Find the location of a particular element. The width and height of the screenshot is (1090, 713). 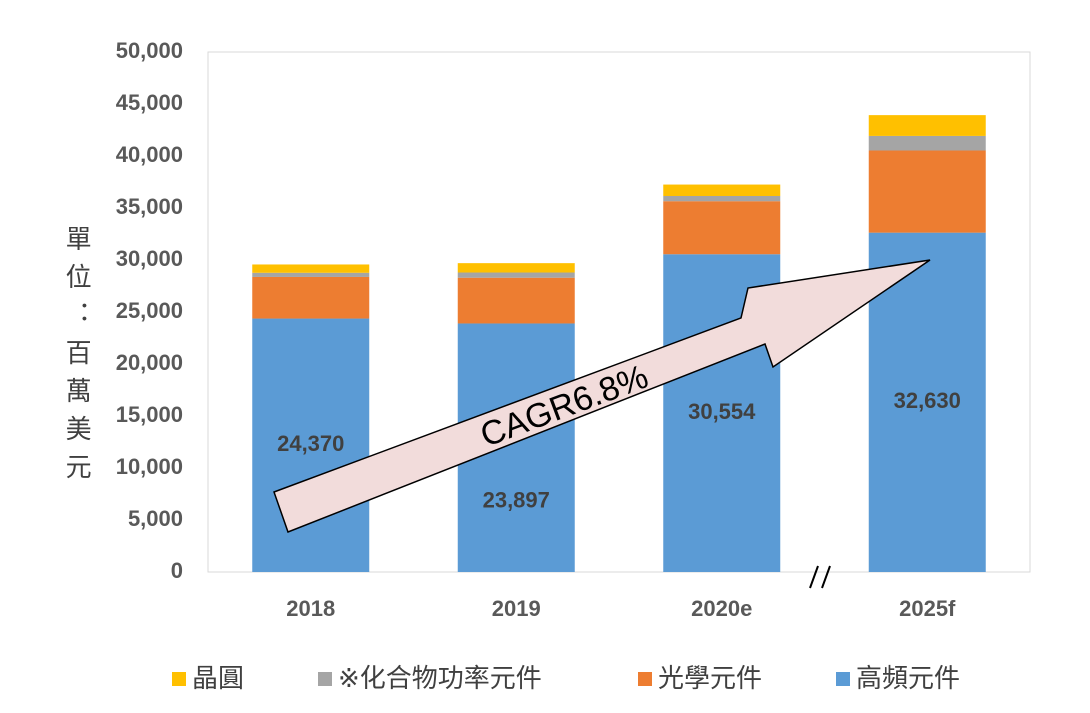

x-tick-label: 2020e is located at coordinates (721, 608).